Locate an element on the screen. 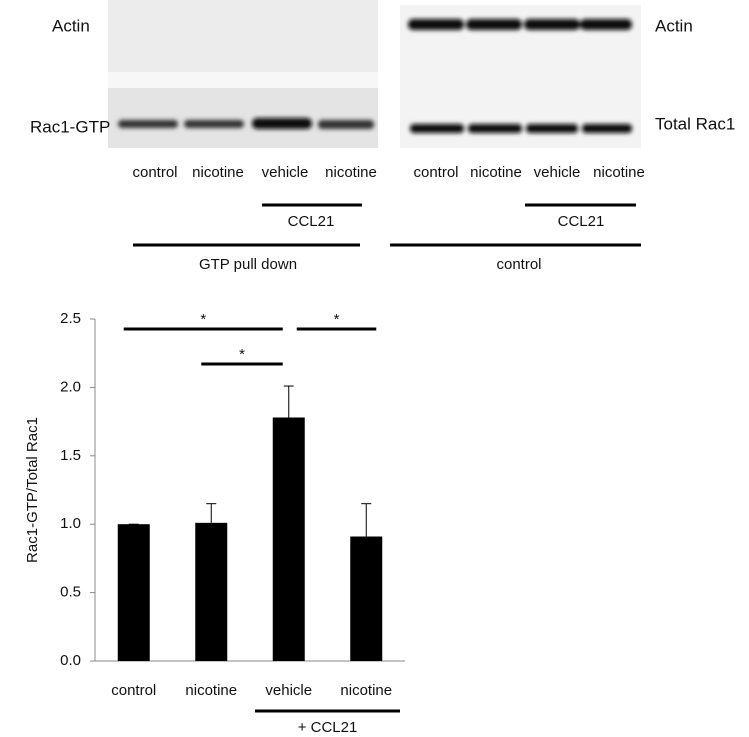  y-tick-label: 1.5 is located at coordinates (70, 455).